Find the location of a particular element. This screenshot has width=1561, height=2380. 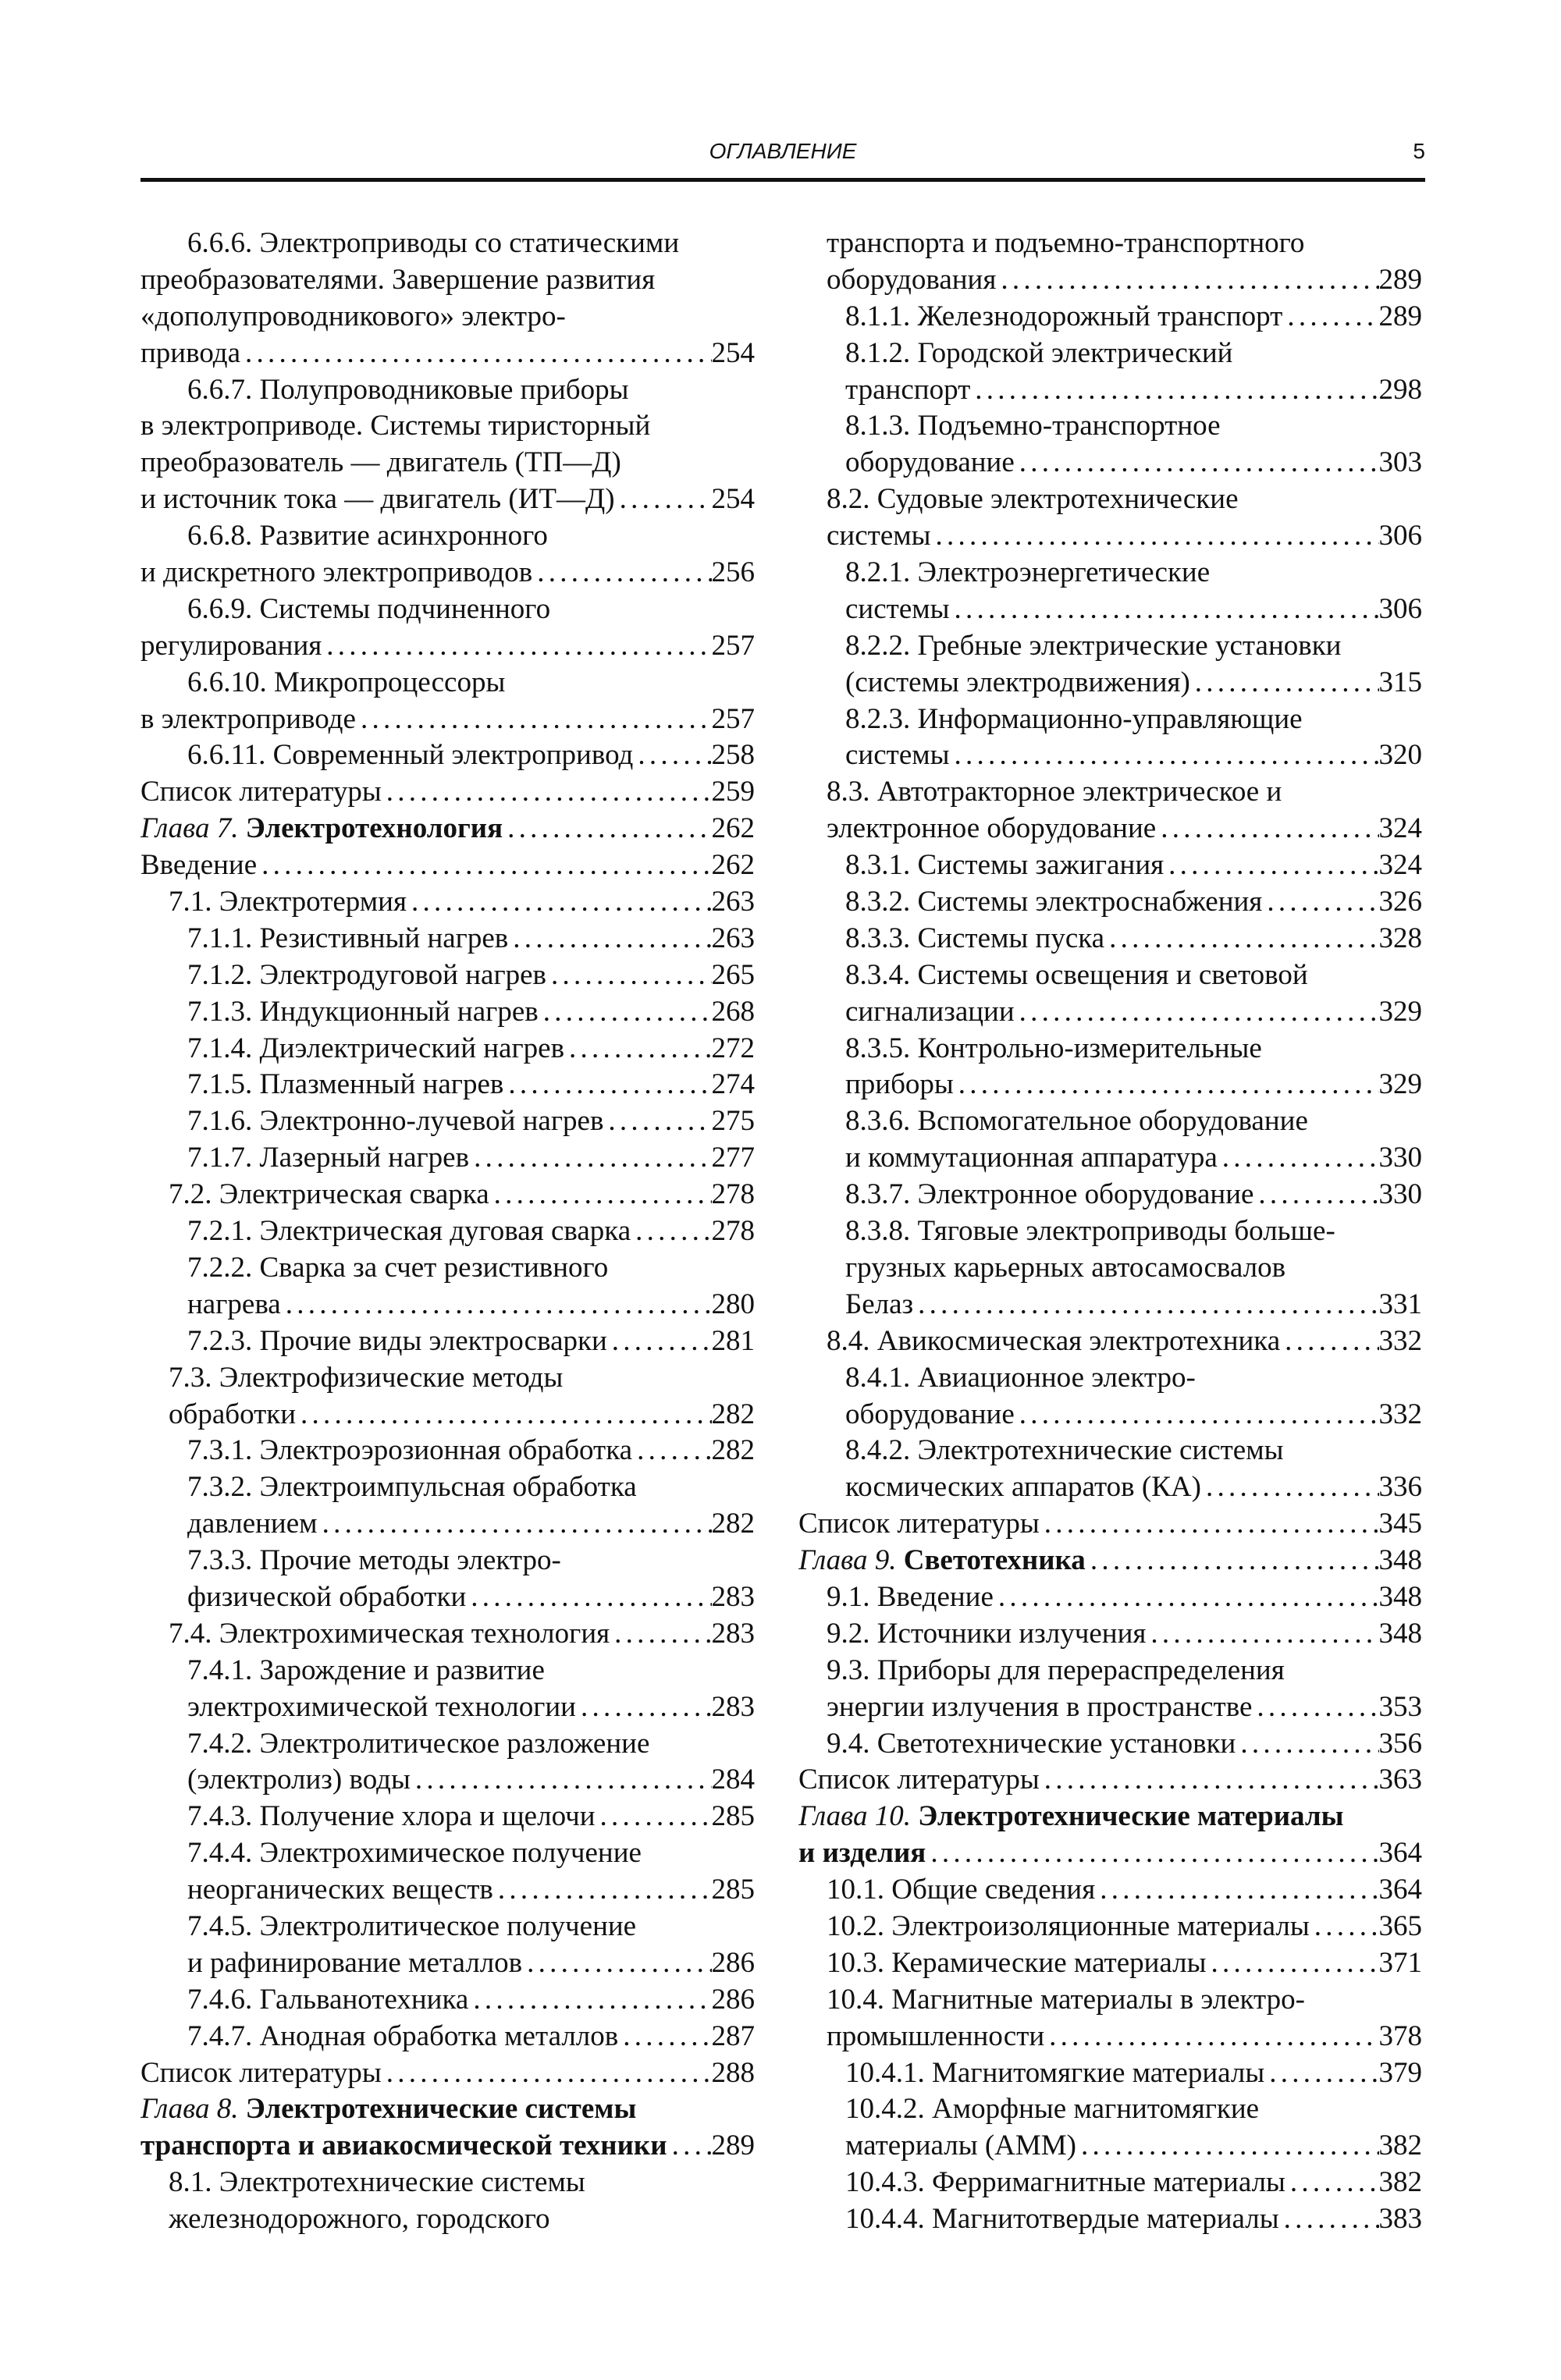

toc-line: транспорта и подъемно-транспортного is located at coordinates (1110, 244).